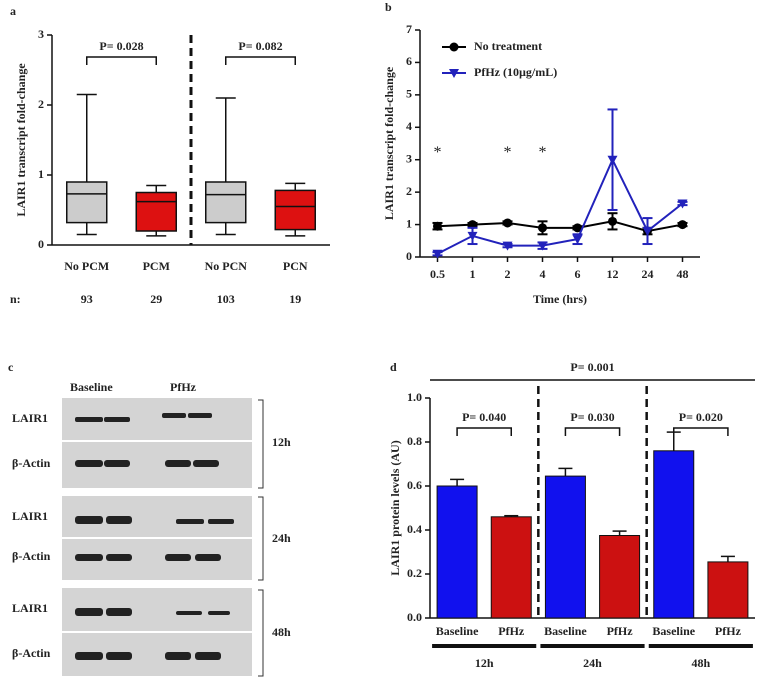  I want to click on y-tick-label: 0.0, so click(414, 617).